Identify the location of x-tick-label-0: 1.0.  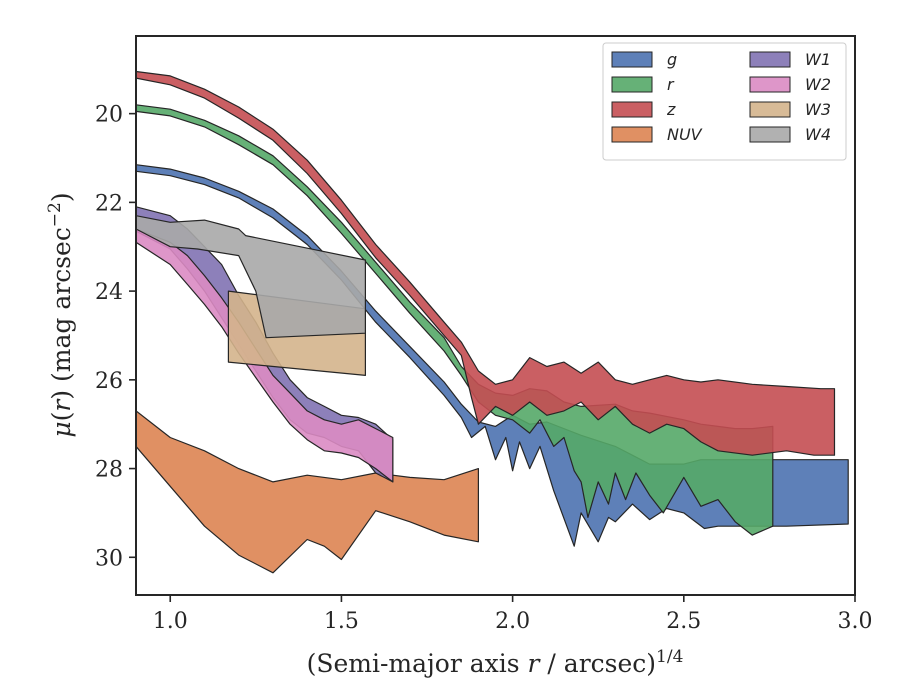
(170, 621).